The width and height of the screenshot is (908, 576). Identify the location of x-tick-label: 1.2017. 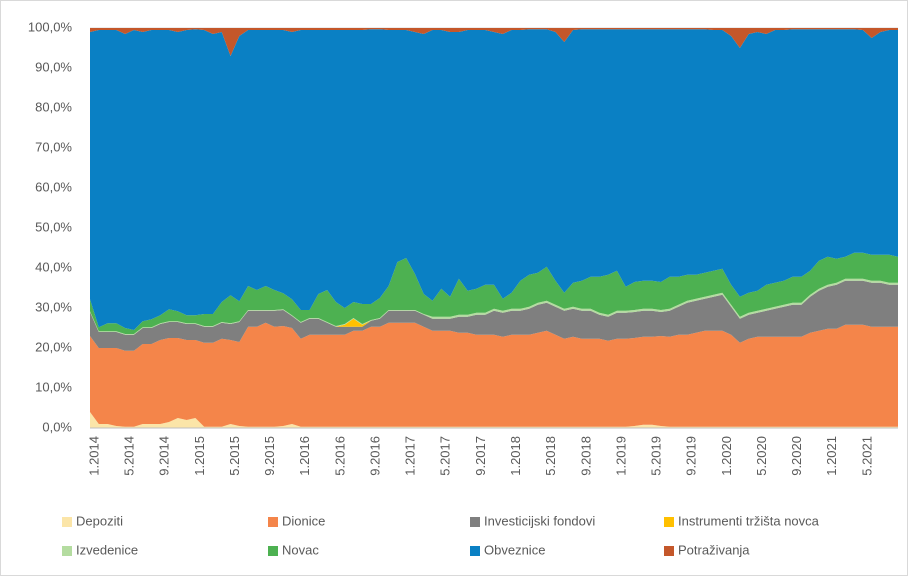
(410, 456).